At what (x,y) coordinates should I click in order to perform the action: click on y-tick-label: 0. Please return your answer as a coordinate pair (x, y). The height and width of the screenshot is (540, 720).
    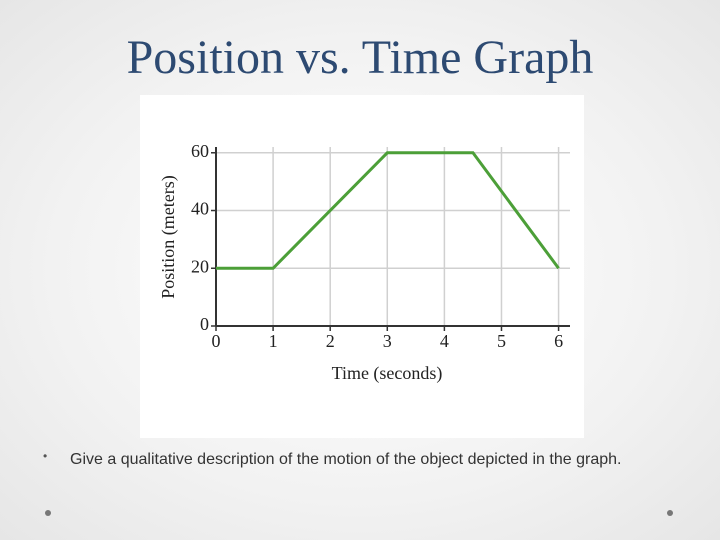
    Looking at the image, I should click on (204, 324).